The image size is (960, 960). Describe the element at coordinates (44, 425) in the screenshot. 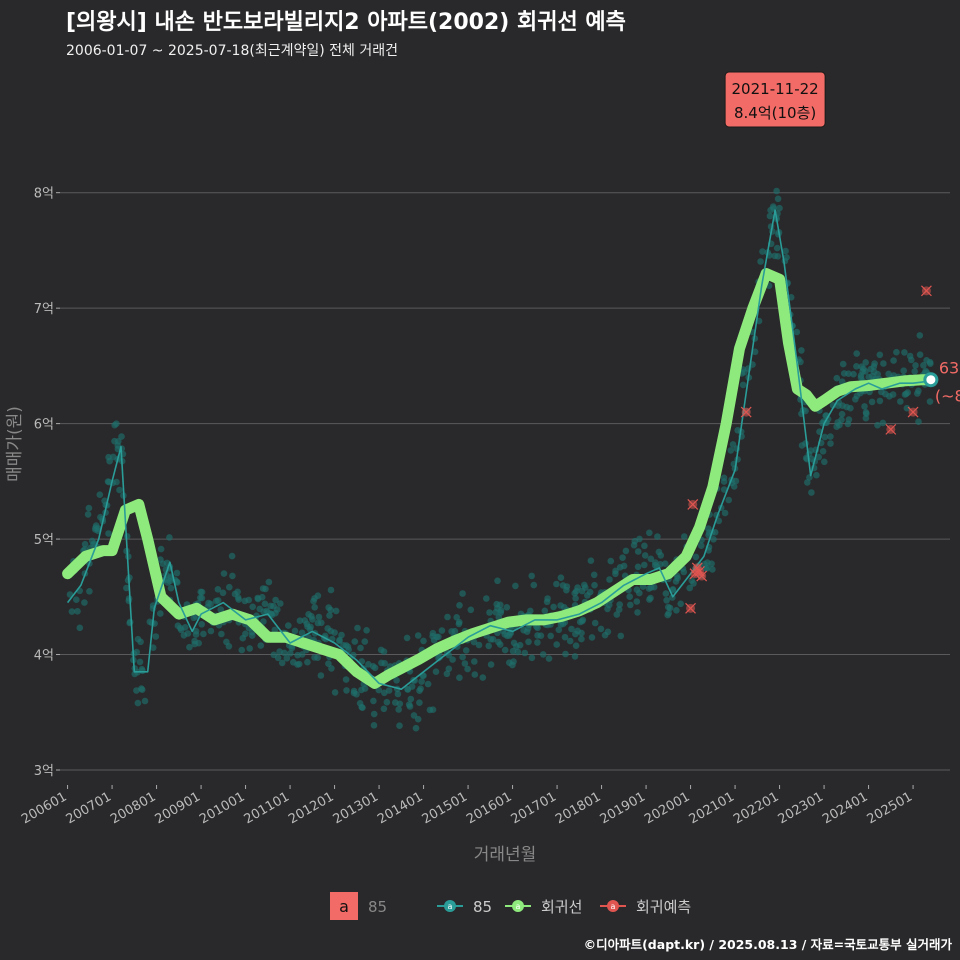

I see `y-tick-label: 6억` at that location.